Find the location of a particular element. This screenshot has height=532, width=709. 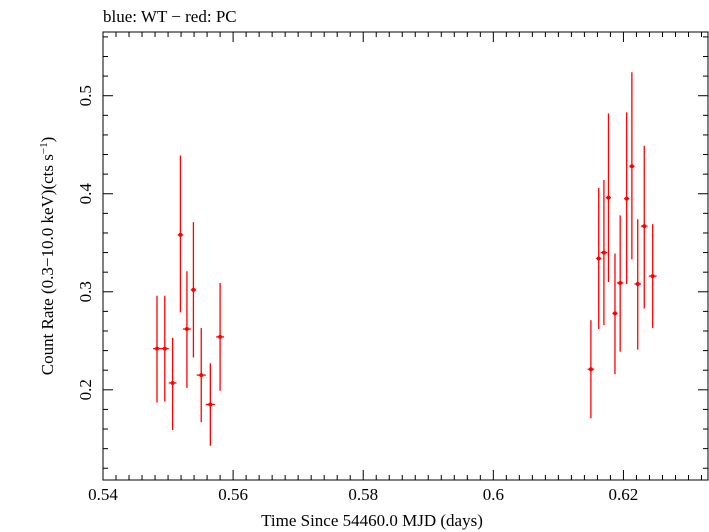

x-axis-label: Time Since 54460.0 MJD (days) is located at coordinates (372, 520).